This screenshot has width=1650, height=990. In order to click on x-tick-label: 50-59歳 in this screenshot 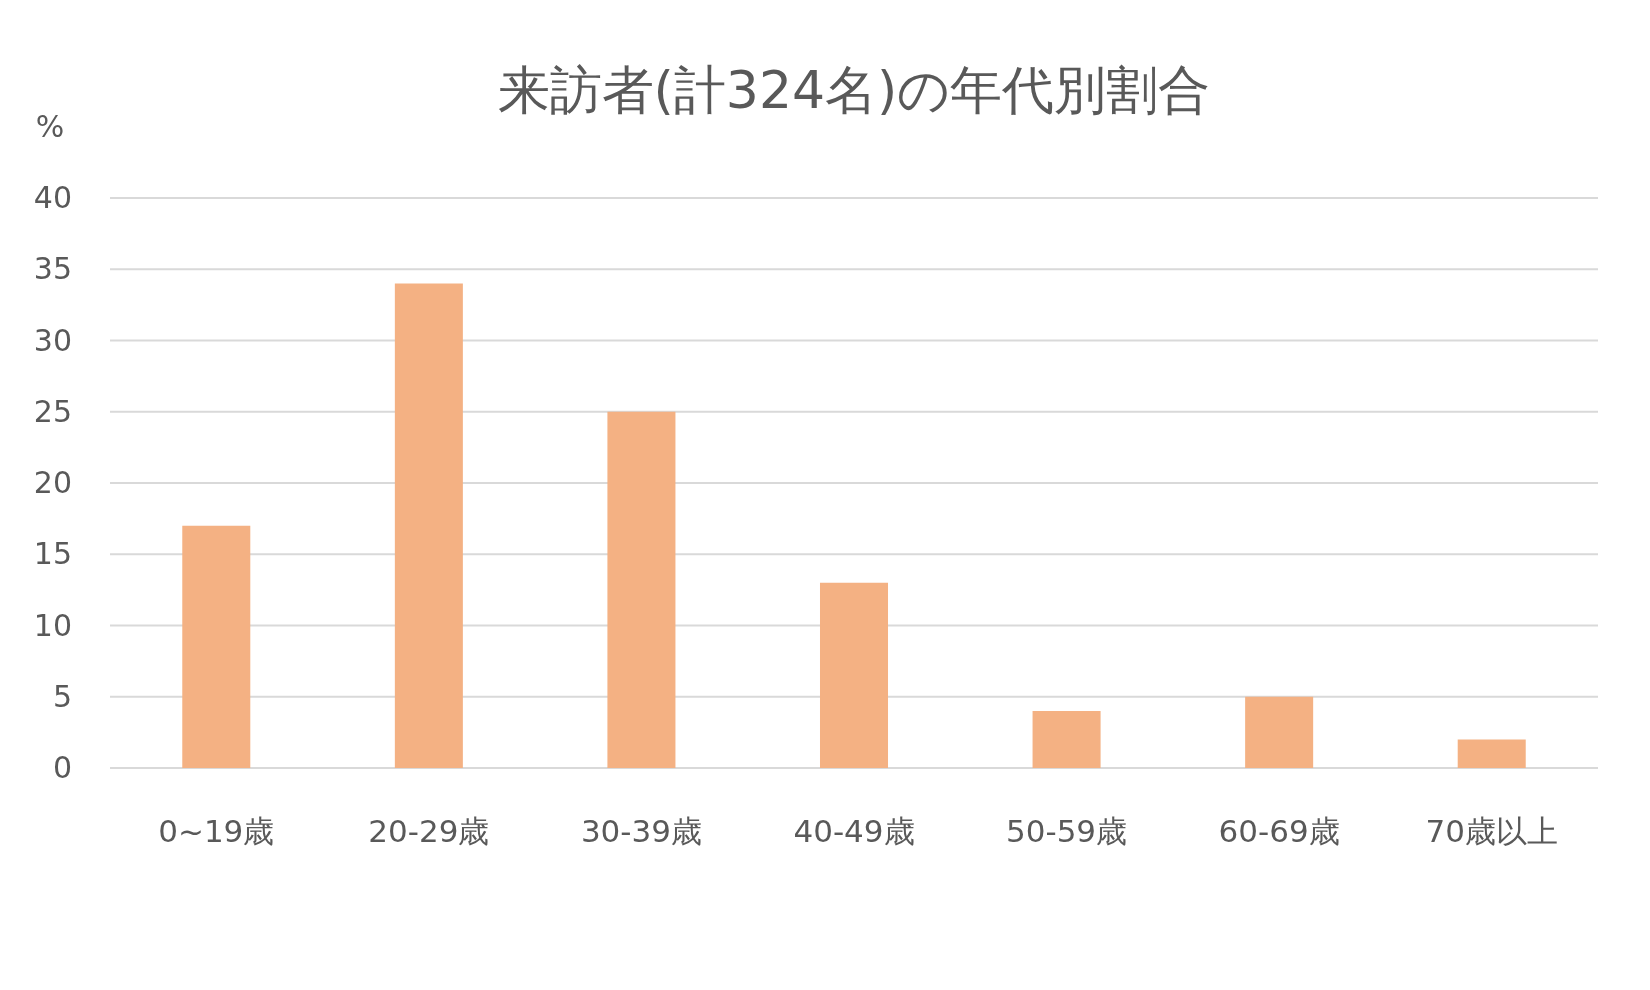, I will do `click(1067, 831)`.